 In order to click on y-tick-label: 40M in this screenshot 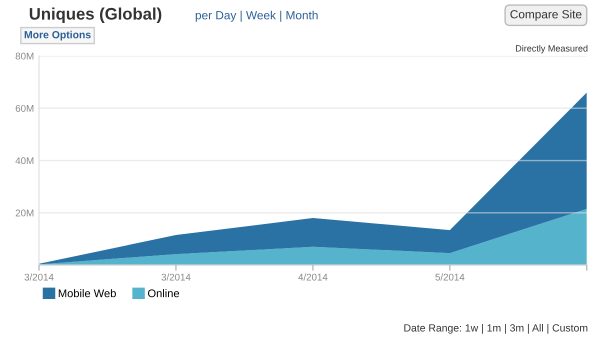, I will do `click(24, 160)`.